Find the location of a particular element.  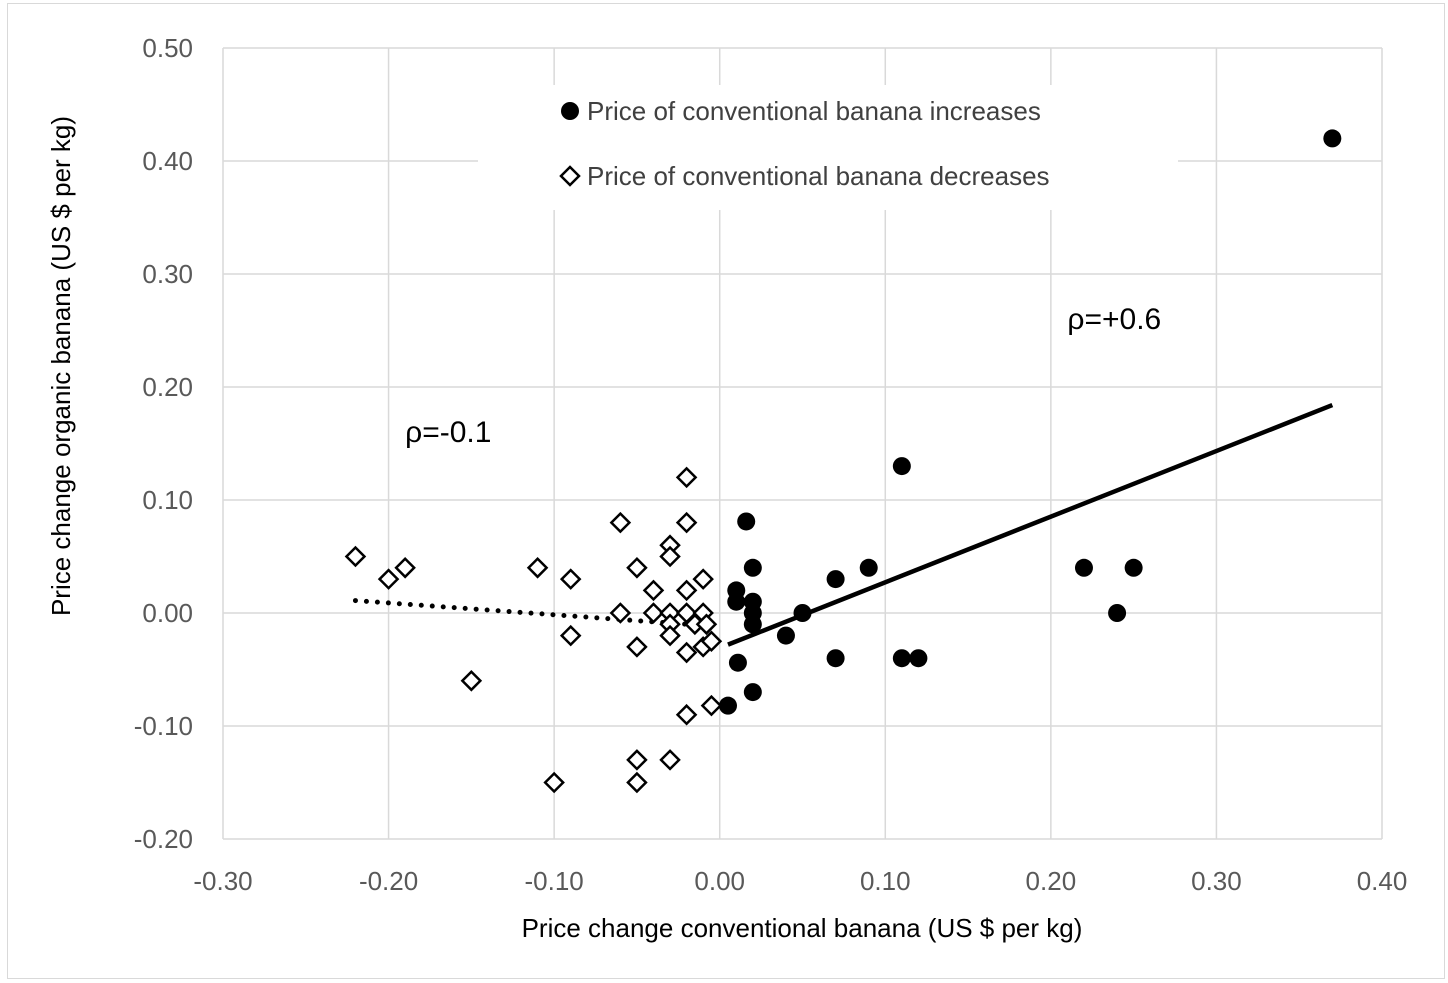

y-tick-label: -0.20 is located at coordinates (163, 839).